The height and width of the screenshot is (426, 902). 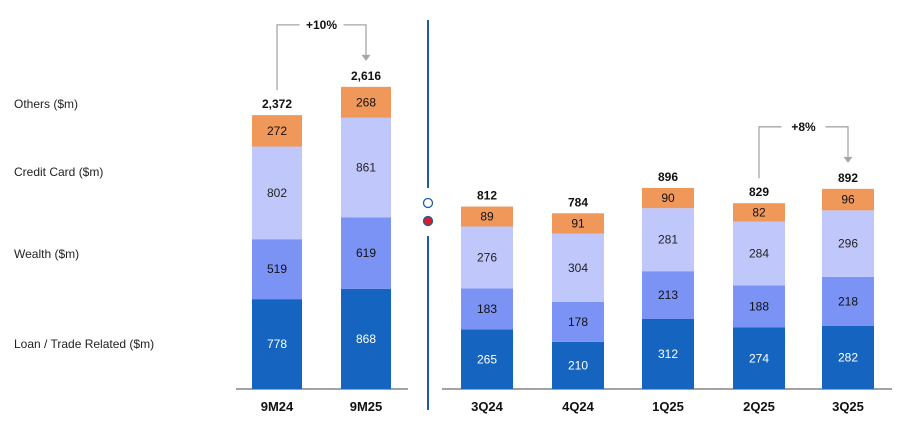 What do you see at coordinates (759, 406) in the screenshot?
I see `category-label: 2Q25` at bounding box center [759, 406].